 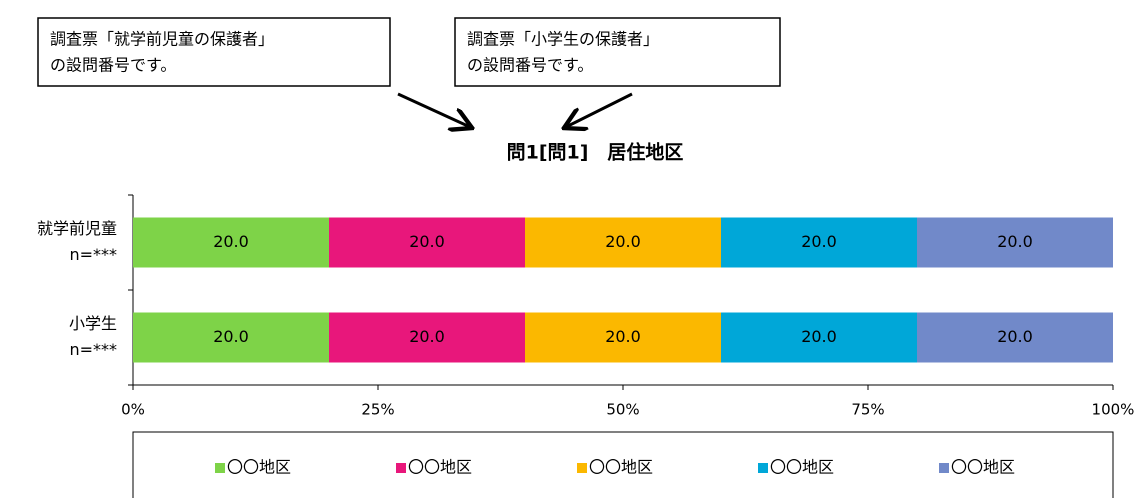 What do you see at coordinates (595, 152) in the screenshot?
I see `chart-title: 問1[問1] 居住地区` at bounding box center [595, 152].